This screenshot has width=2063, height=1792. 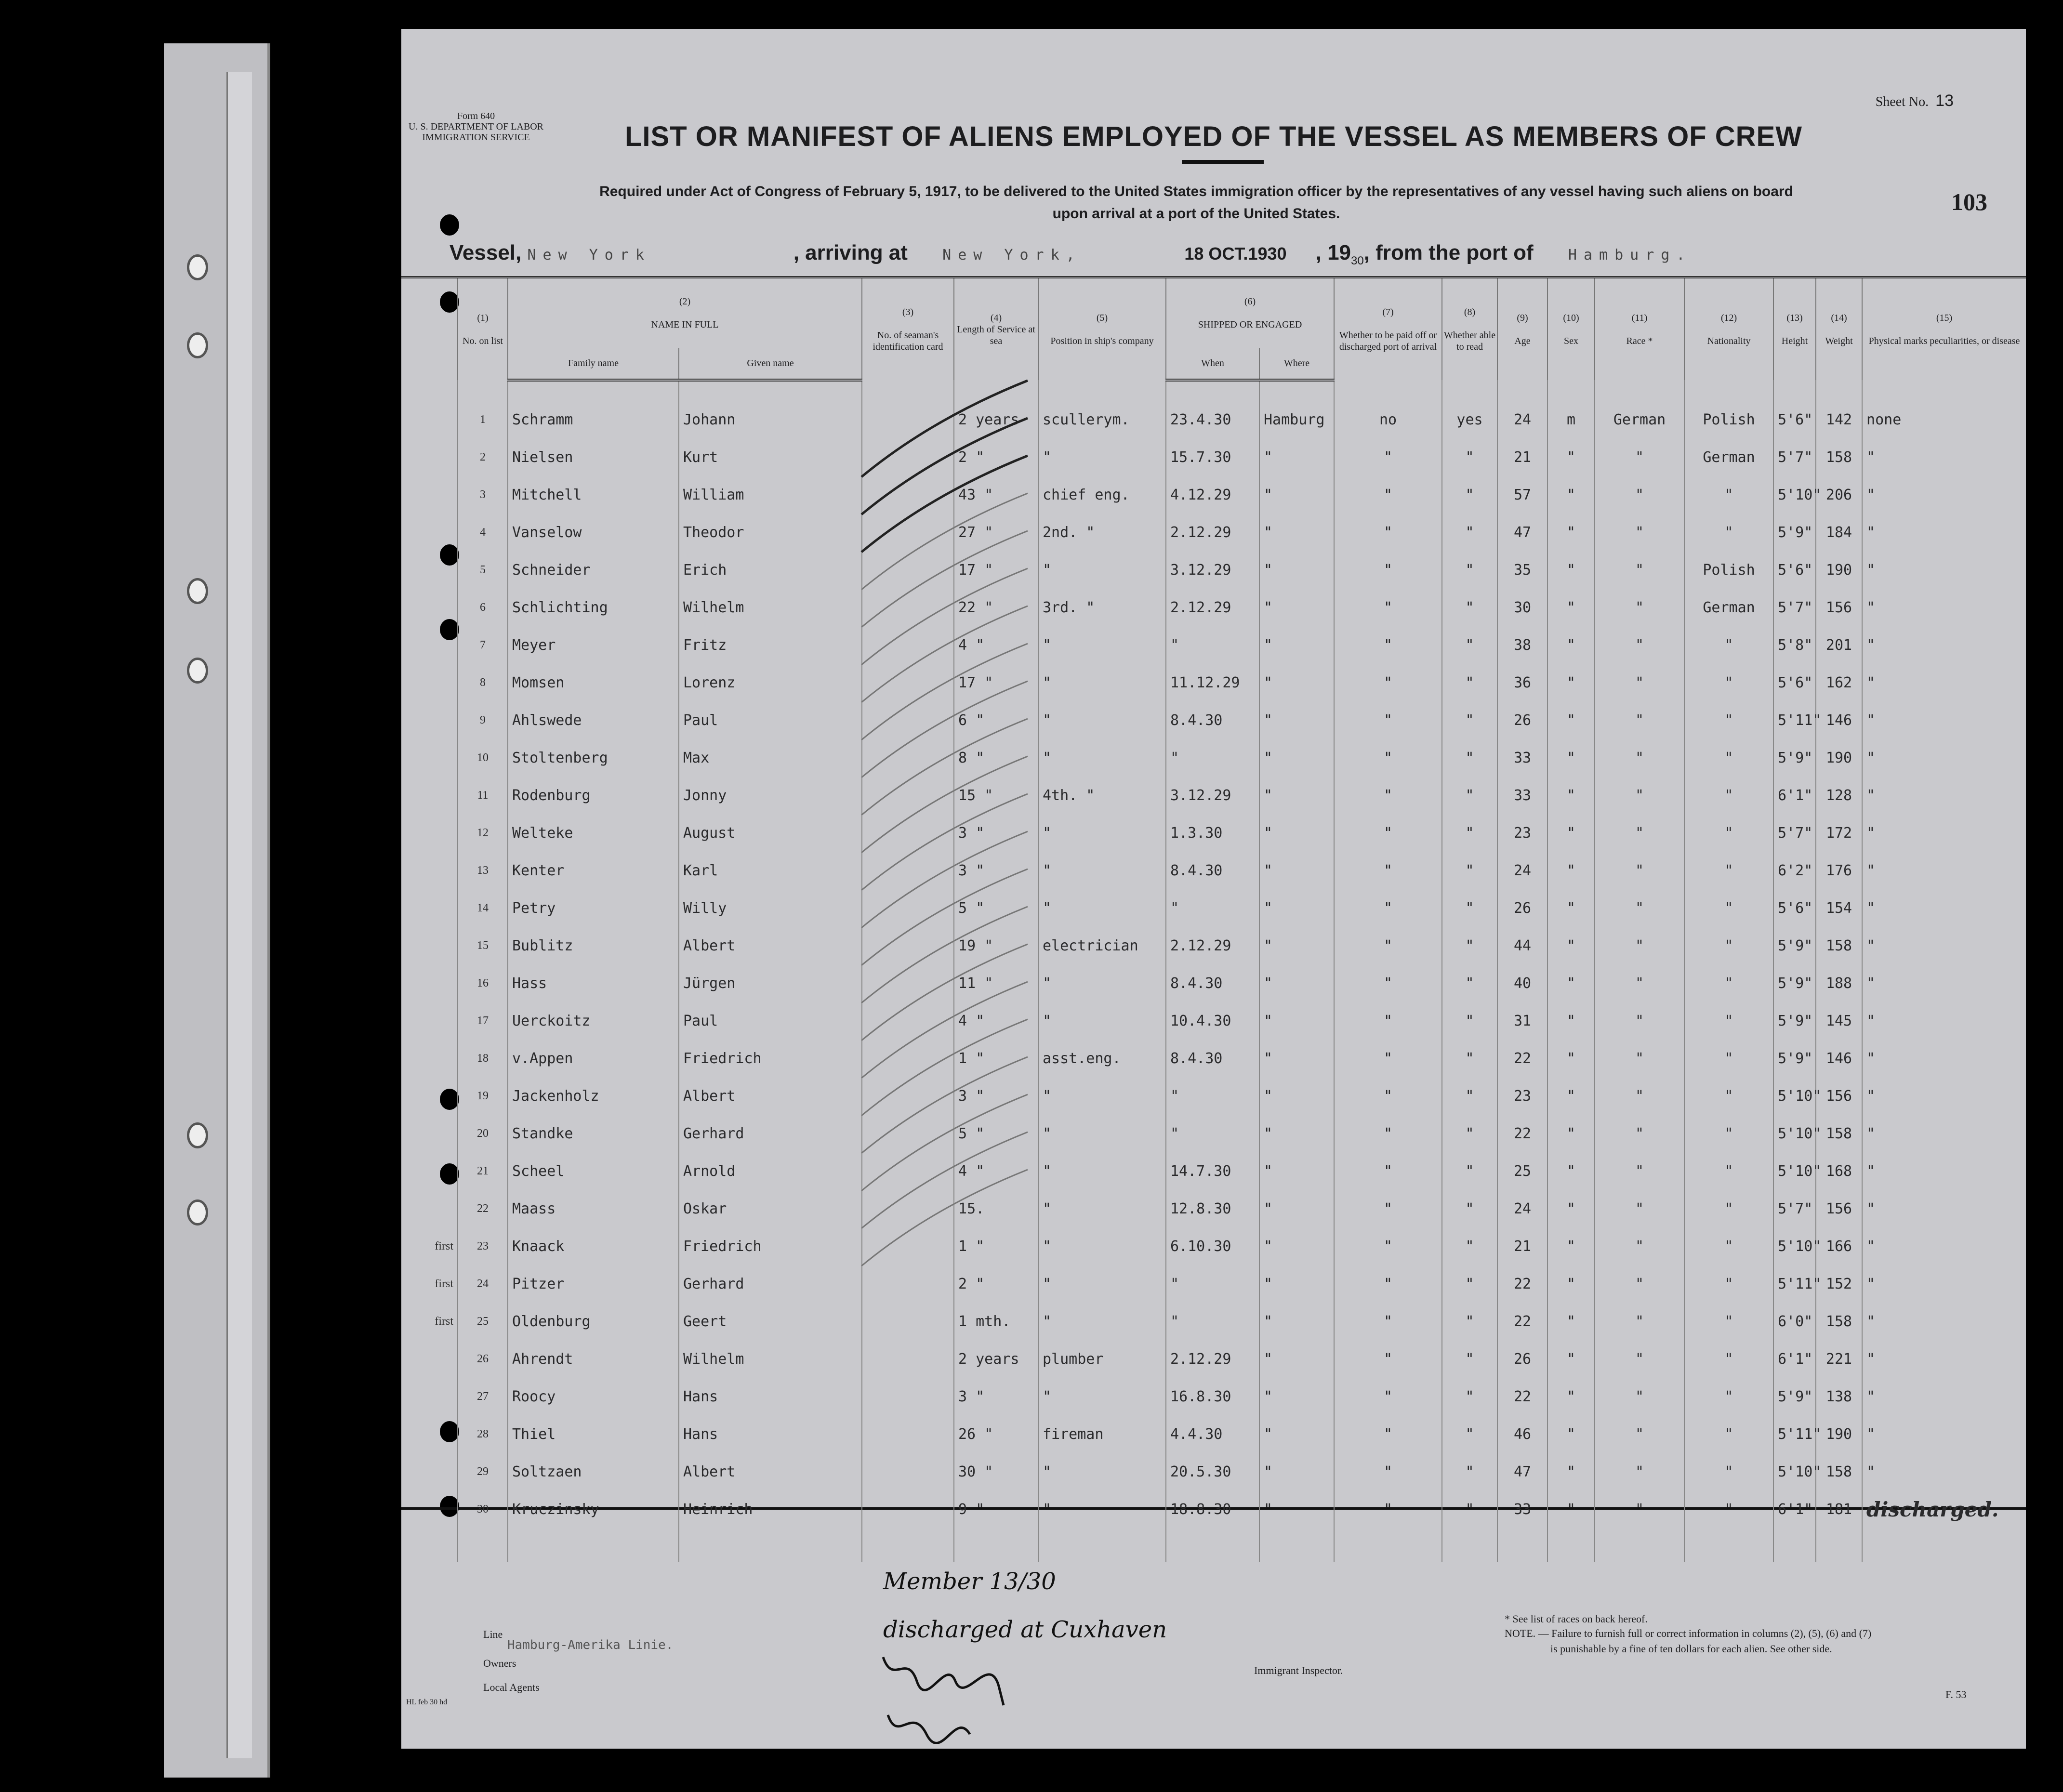 I want to click on length-of-service: 9 ", so click(x=995, y=1509).